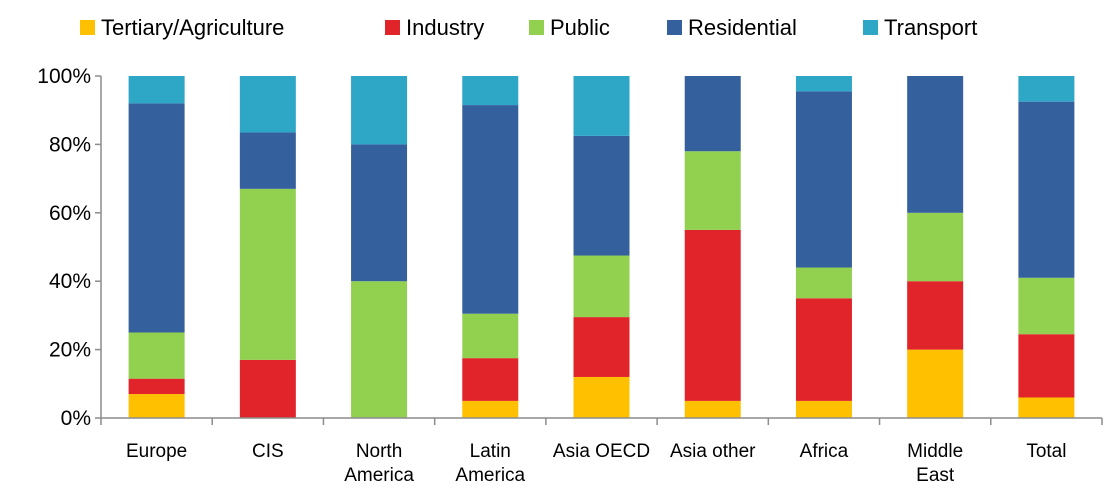 The width and height of the screenshot is (1105, 486). What do you see at coordinates (1046, 366) in the screenshot?
I see `bar-segment-industry-total` at bounding box center [1046, 366].